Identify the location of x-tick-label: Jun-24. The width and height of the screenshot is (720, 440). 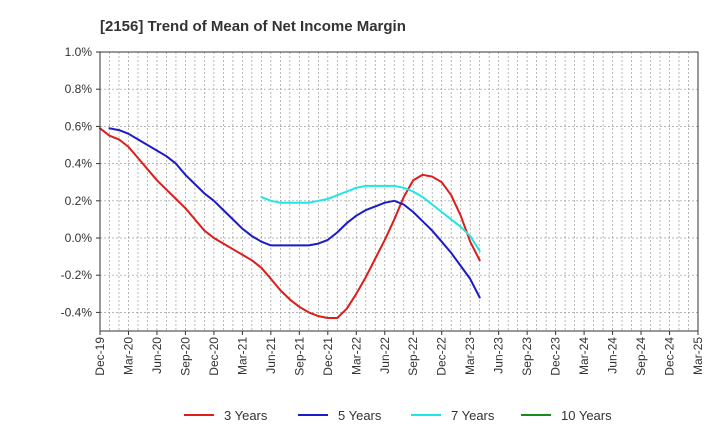
(613, 355).